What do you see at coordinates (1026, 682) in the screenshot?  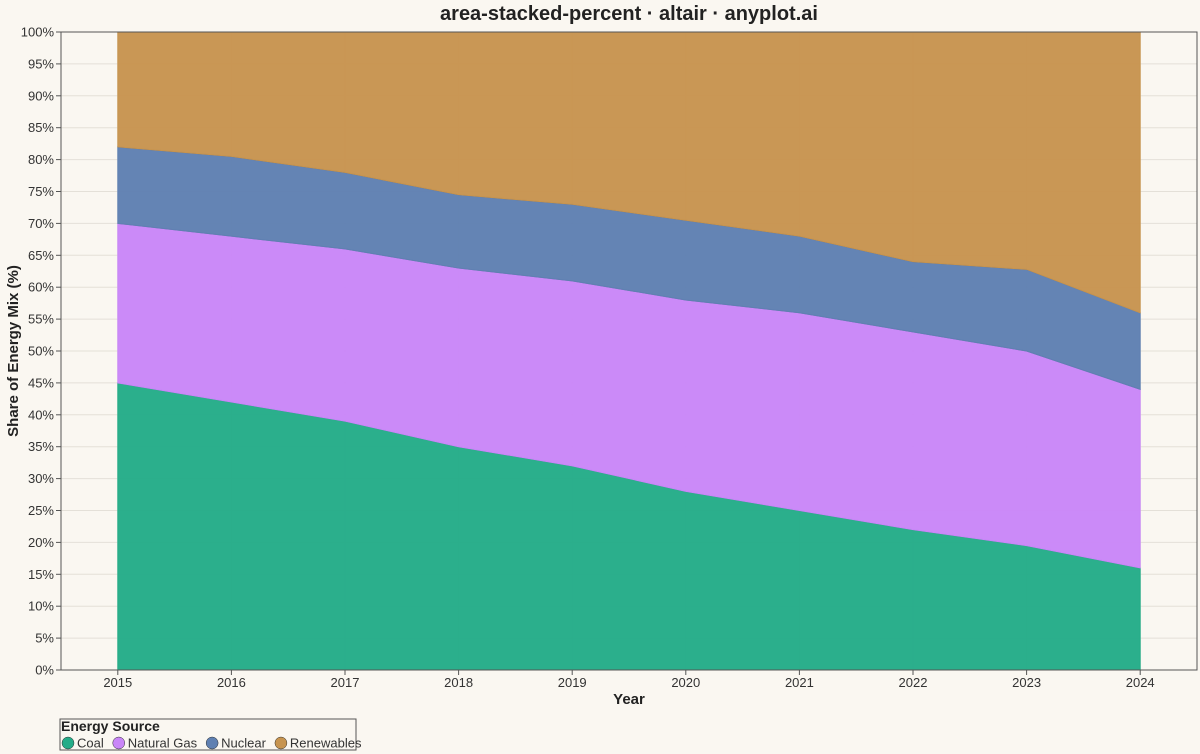 I see `x-tick-label: 2023` at bounding box center [1026, 682].